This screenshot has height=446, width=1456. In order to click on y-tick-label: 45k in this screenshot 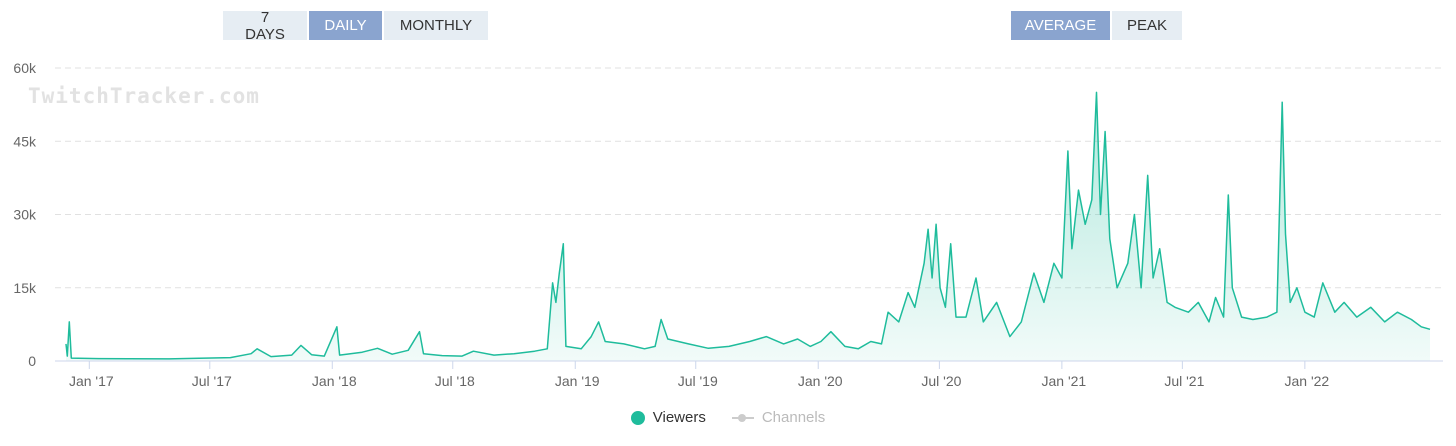, I will do `click(25, 141)`.